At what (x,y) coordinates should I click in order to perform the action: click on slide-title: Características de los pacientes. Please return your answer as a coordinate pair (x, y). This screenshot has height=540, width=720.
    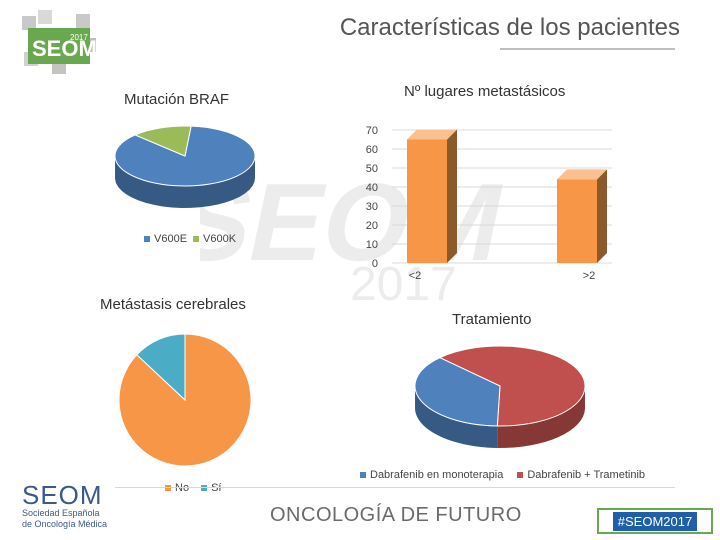
    Looking at the image, I should click on (509, 27).